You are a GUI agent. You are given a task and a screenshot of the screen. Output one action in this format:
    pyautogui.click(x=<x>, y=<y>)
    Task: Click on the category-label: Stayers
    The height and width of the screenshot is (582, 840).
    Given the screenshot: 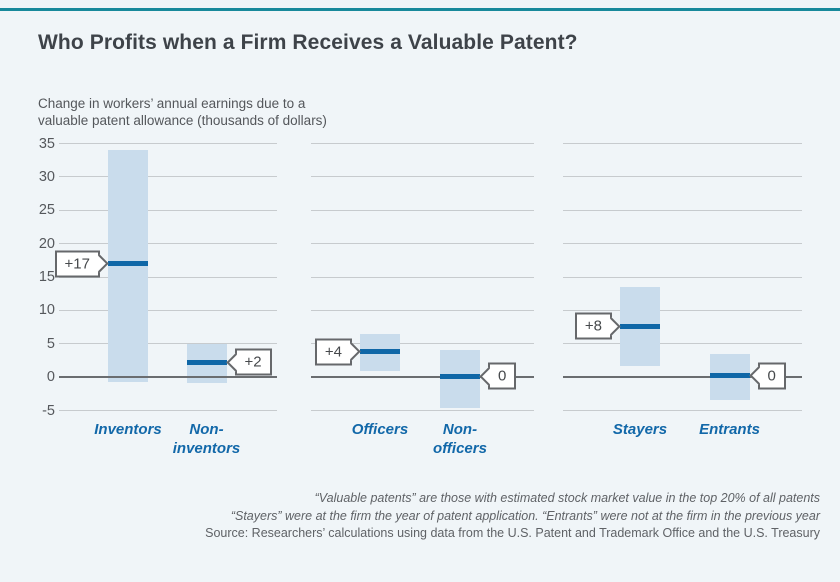 What is the action you would take?
    pyautogui.click(x=640, y=429)
    